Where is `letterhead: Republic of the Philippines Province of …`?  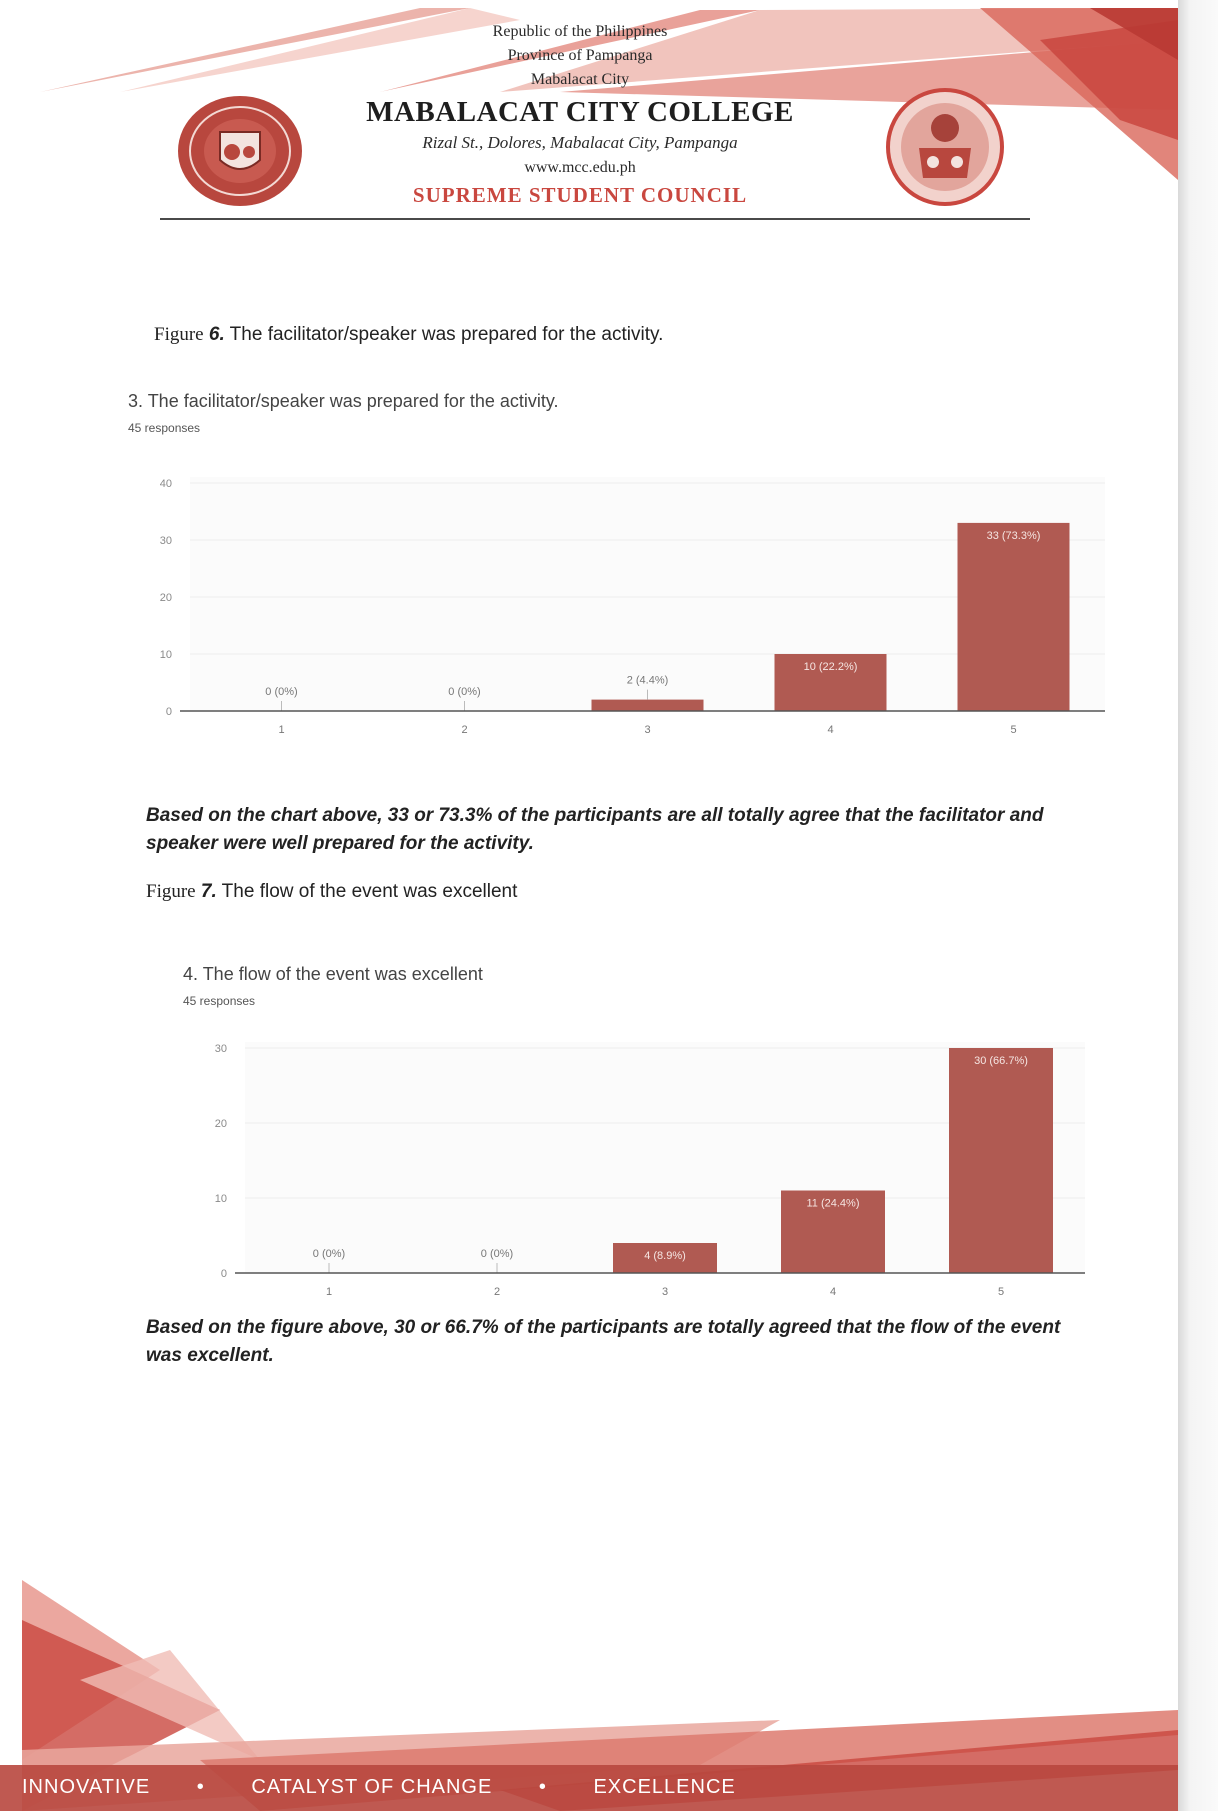 letterhead: Republic of the Philippines Province of … is located at coordinates (580, 115).